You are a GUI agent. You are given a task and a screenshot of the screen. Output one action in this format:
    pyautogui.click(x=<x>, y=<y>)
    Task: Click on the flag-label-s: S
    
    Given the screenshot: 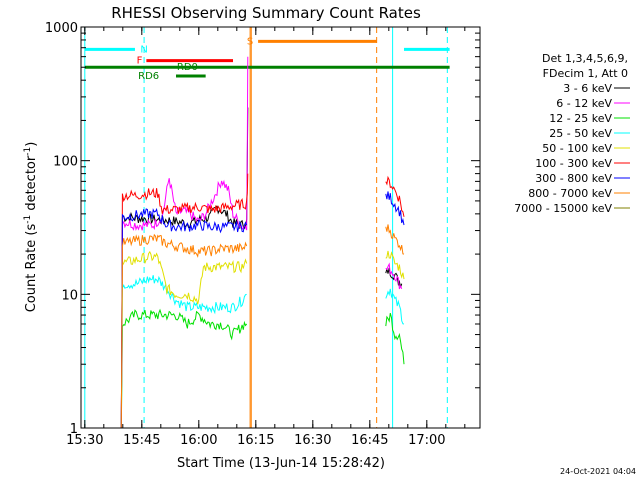 What is the action you would take?
    pyautogui.click(x=250, y=41)
    